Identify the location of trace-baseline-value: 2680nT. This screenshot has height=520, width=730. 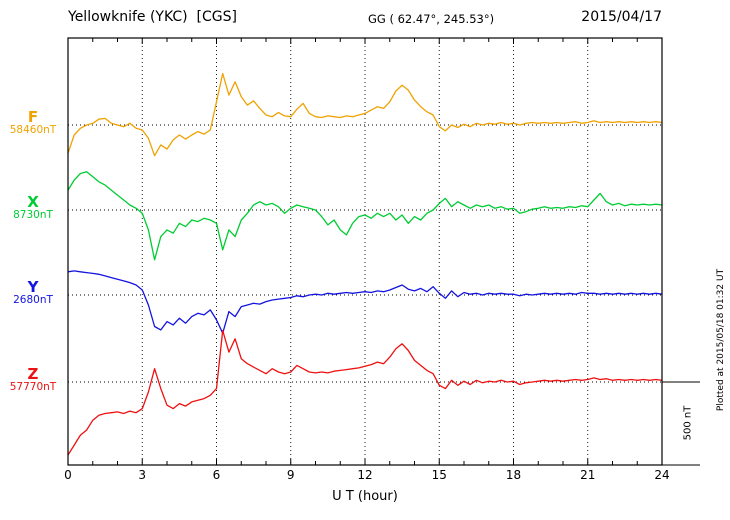
(33, 300).